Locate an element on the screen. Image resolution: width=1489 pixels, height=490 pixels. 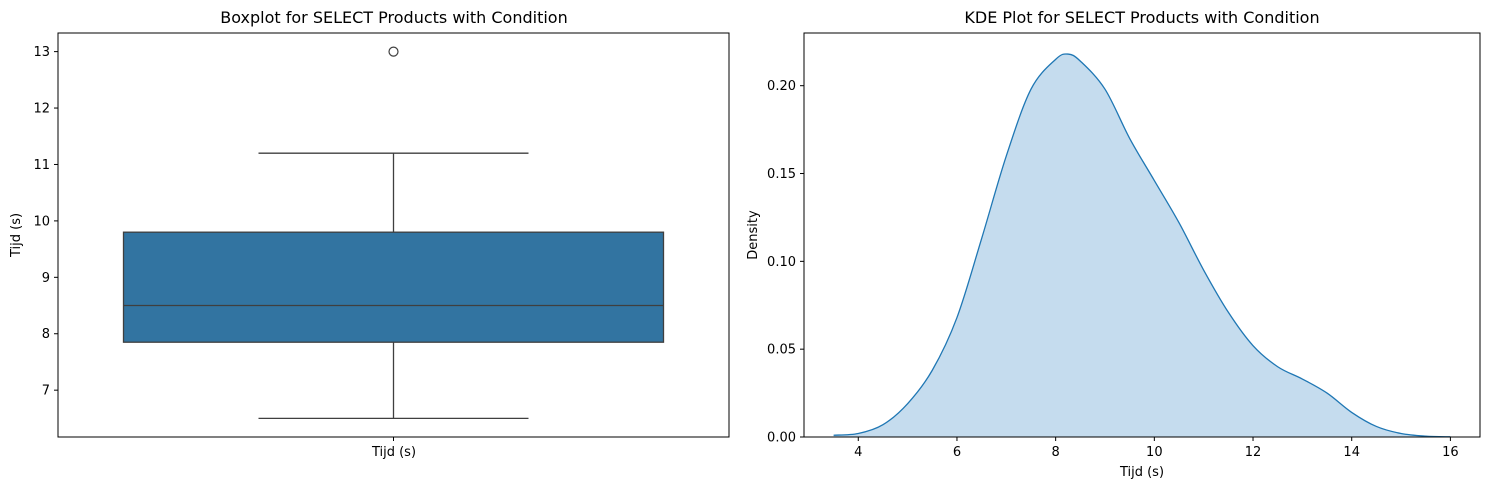
kde-y-tick-label: 0.05 is located at coordinates (781, 350).